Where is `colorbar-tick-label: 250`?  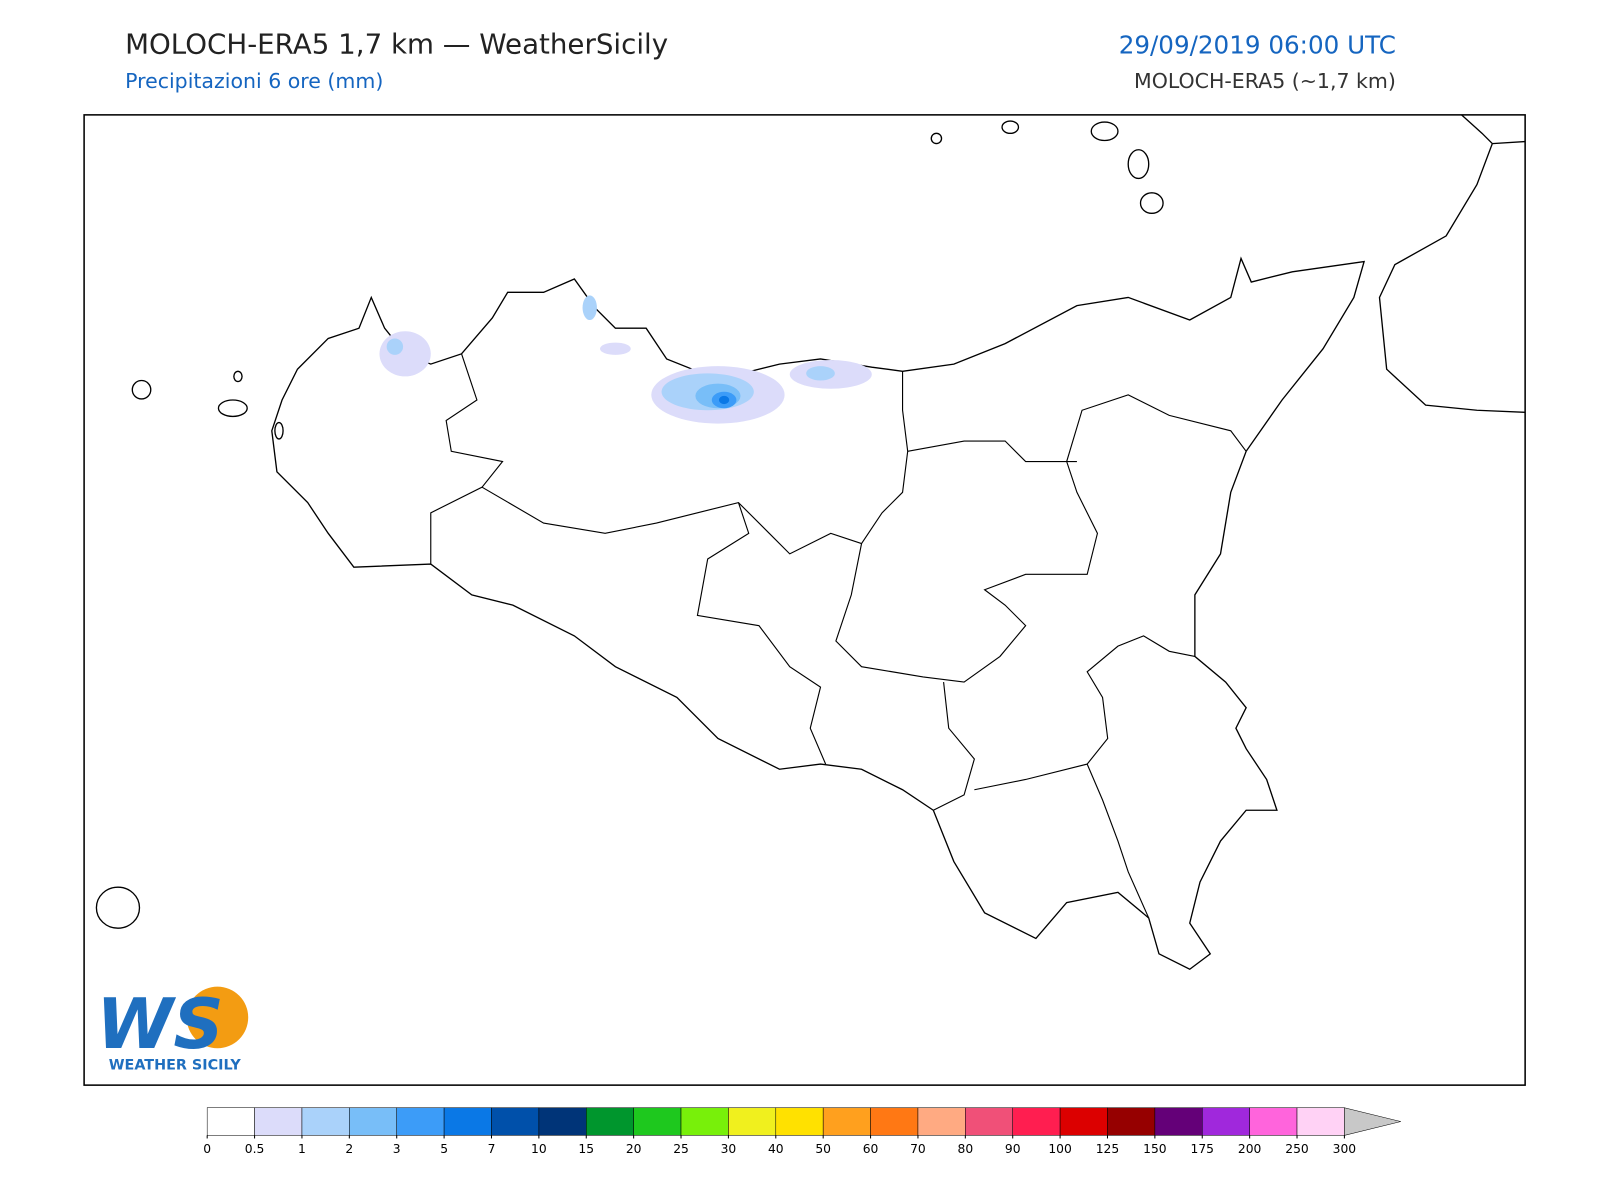 colorbar-tick-label: 250 is located at coordinates (1296, 1149).